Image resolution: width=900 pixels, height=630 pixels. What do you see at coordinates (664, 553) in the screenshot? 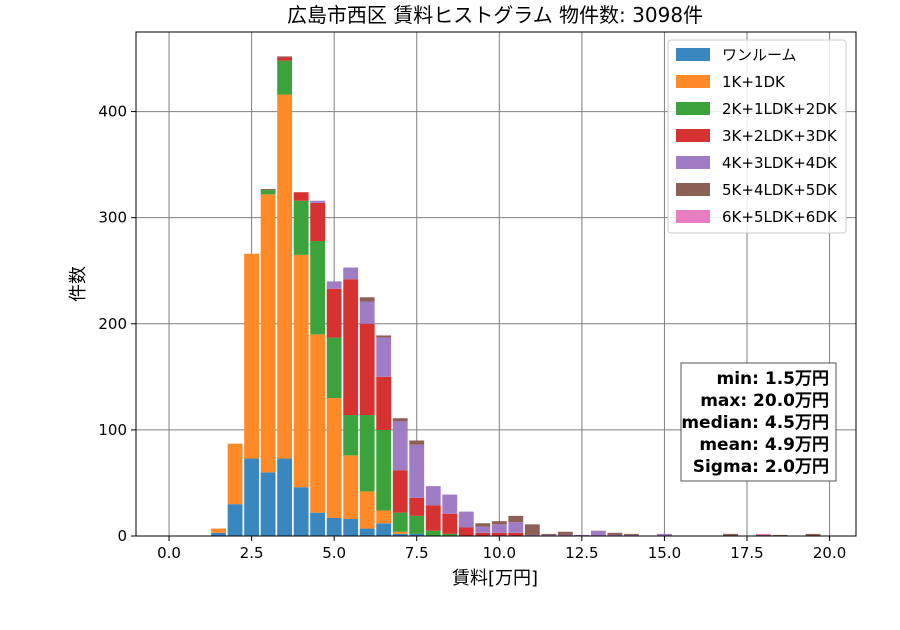
I see `x-tick-label: 15.0` at bounding box center [664, 553].